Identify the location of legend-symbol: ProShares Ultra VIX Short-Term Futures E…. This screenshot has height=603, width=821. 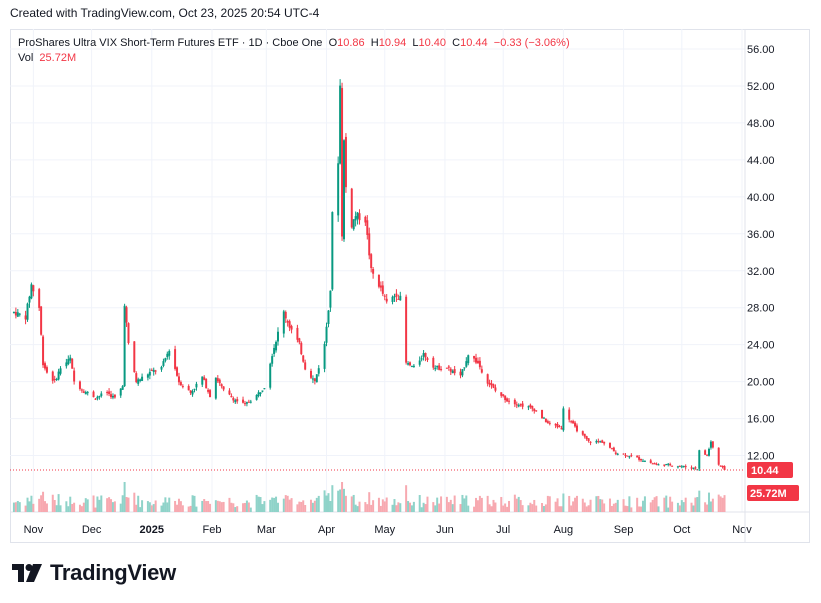
(170, 43).